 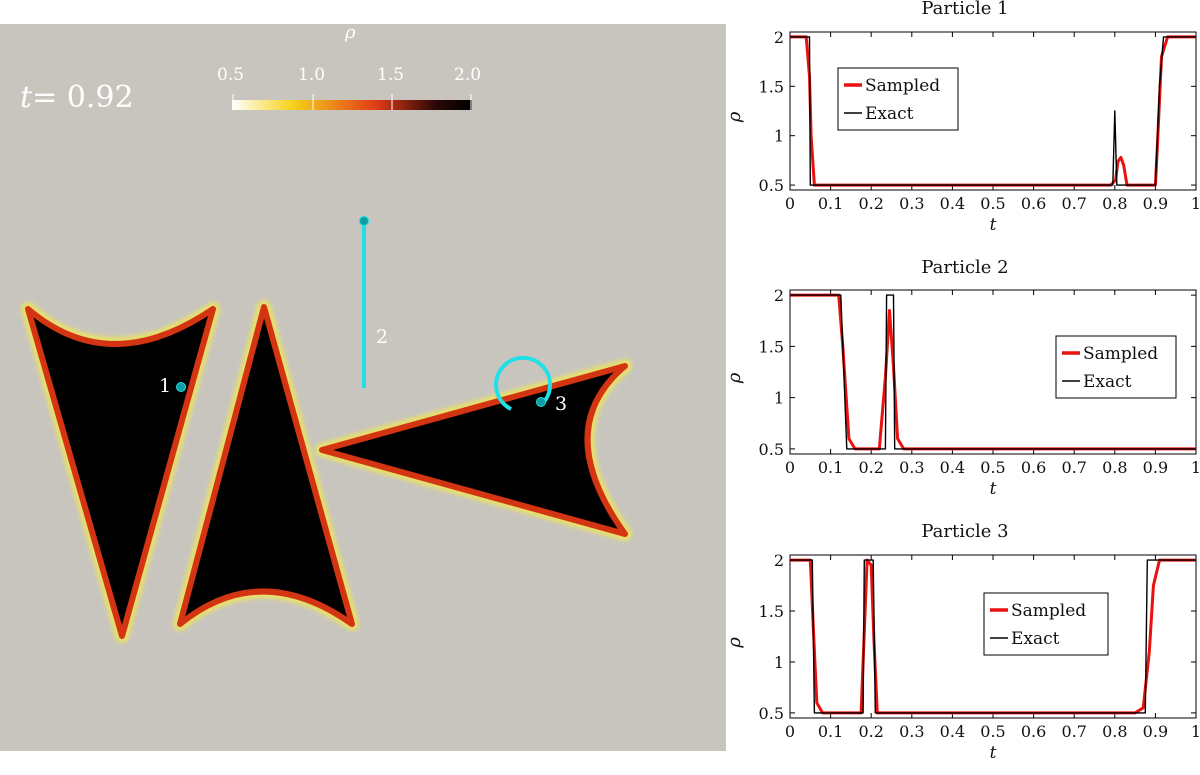 What do you see at coordinates (523, 383) in the screenshot?
I see `particle-3-path` at bounding box center [523, 383].